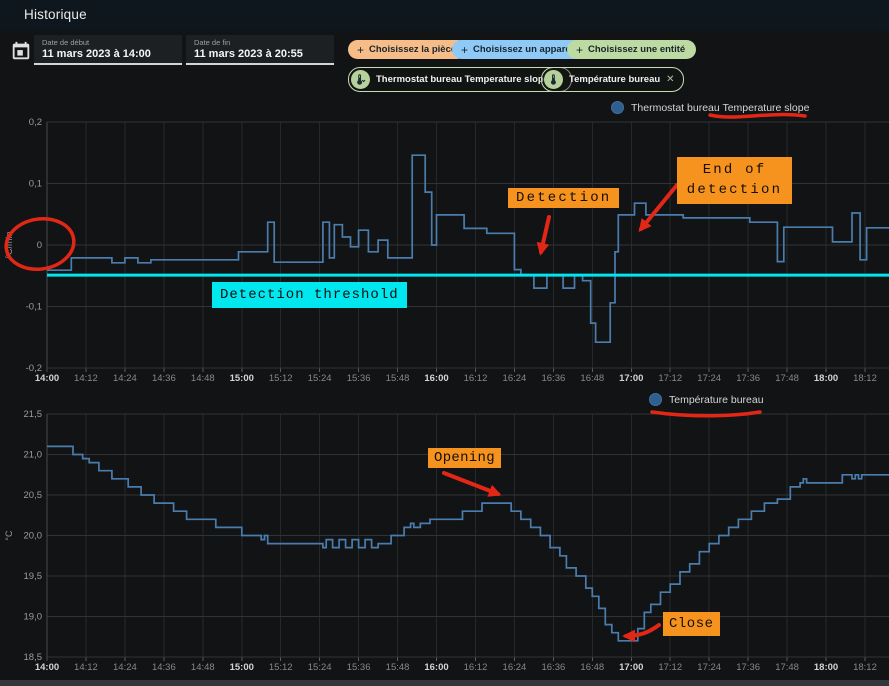 Image resolution: width=889 pixels, height=686 pixels. Describe the element at coordinates (96, 54) in the screenshot. I see `date-start-value: 11 mars 2023 à 14:00` at that location.